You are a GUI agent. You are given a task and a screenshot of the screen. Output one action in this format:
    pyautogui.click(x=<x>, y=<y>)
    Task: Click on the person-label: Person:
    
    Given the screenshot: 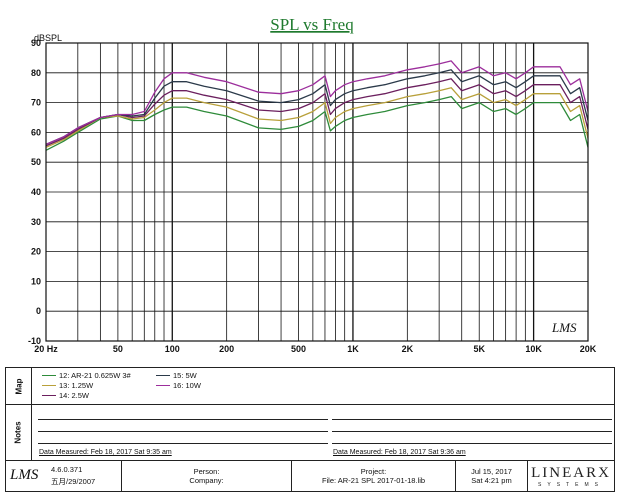 What is the action you would take?
    pyautogui.click(x=206, y=471)
    